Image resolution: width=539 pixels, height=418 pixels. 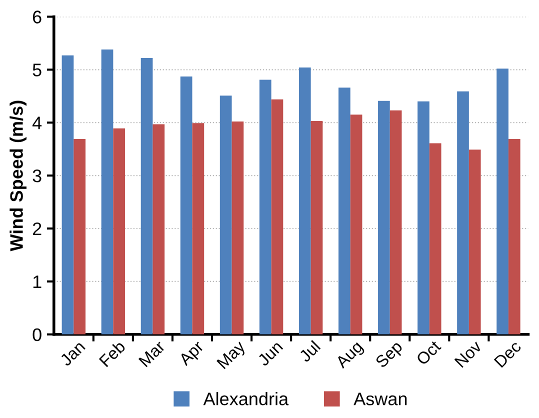 What do you see at coordinates (37, 282) in the screenshot?
I see `y-tick-label: 1` at bounding box center [37, 282].